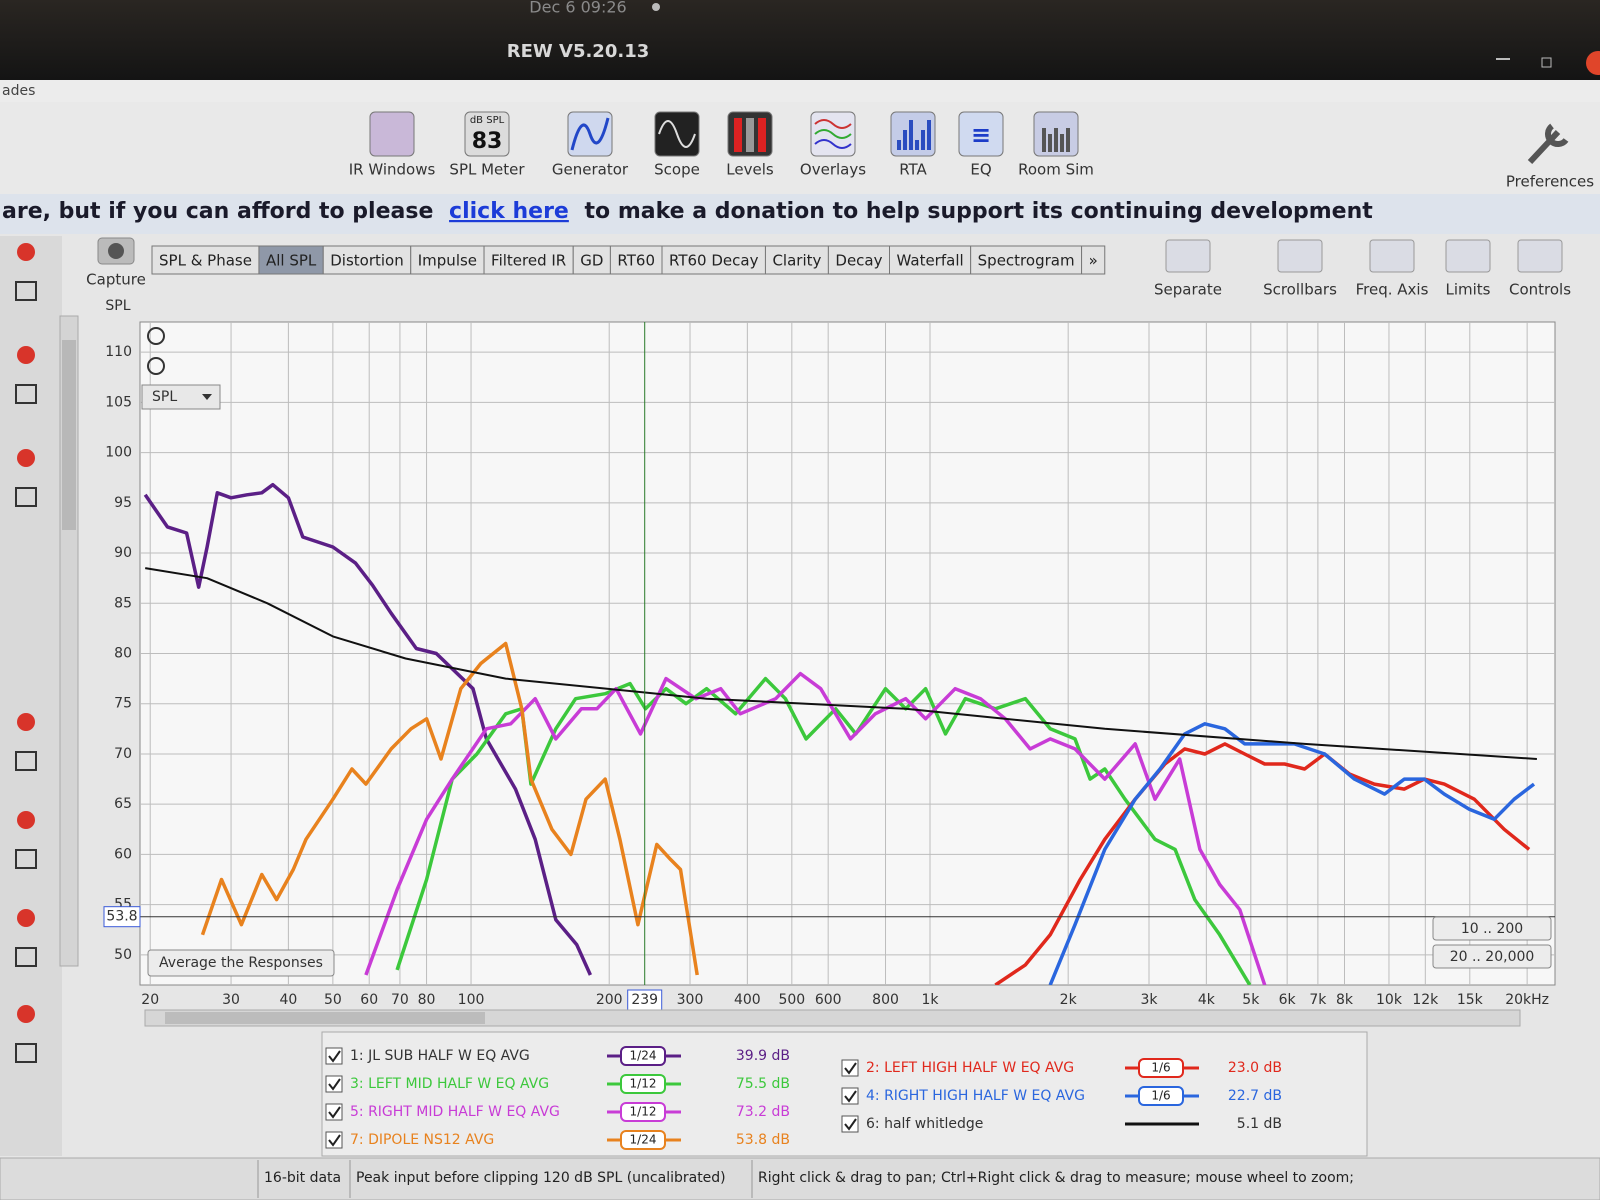 The height and width of the screenshot is (1200, 1600). I want to click on tab-label: Waterfall, so click(930, 261).